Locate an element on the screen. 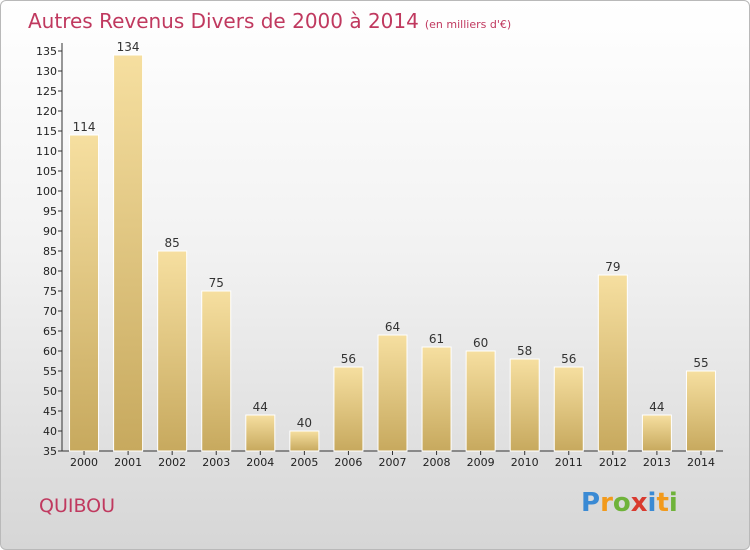 The height and width of the screenshot is (550, 750). data-label: 60 is located at coordinates (480, 343).